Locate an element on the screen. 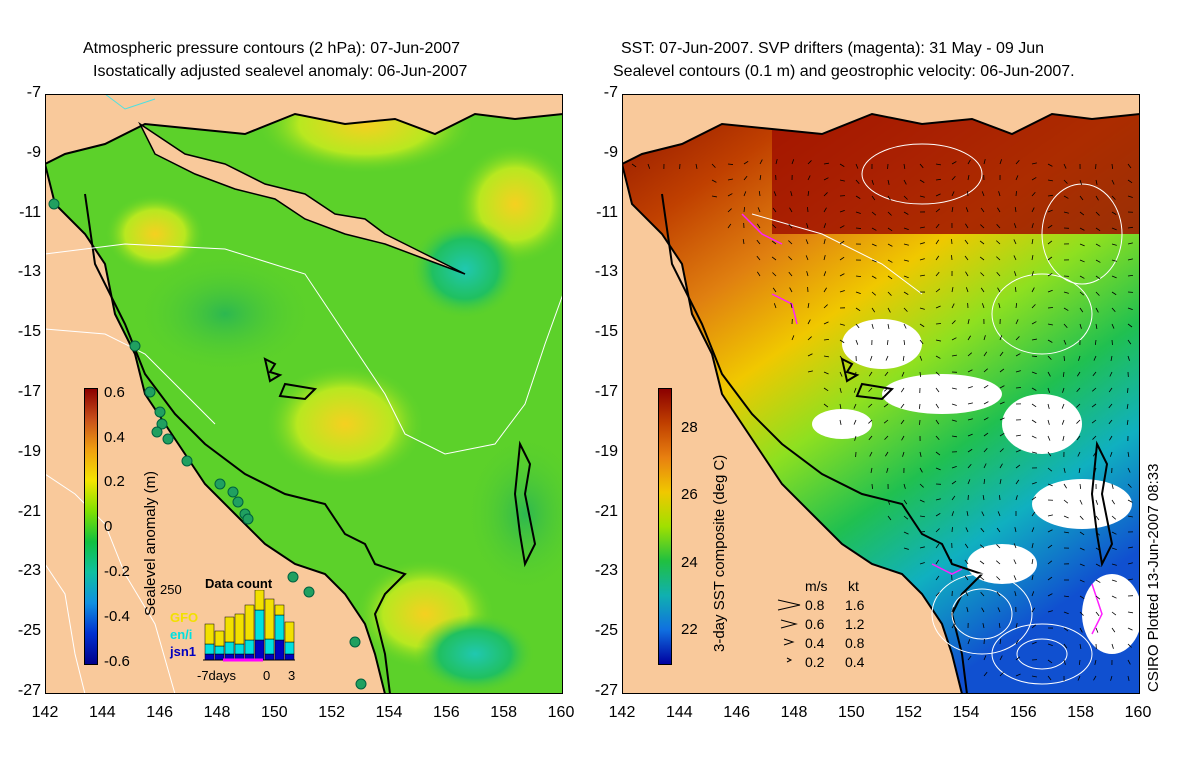 The height and width of the screenshot is (780, 1200). velocity-legend-kt-header: kt is located at coordinates (853, 586).